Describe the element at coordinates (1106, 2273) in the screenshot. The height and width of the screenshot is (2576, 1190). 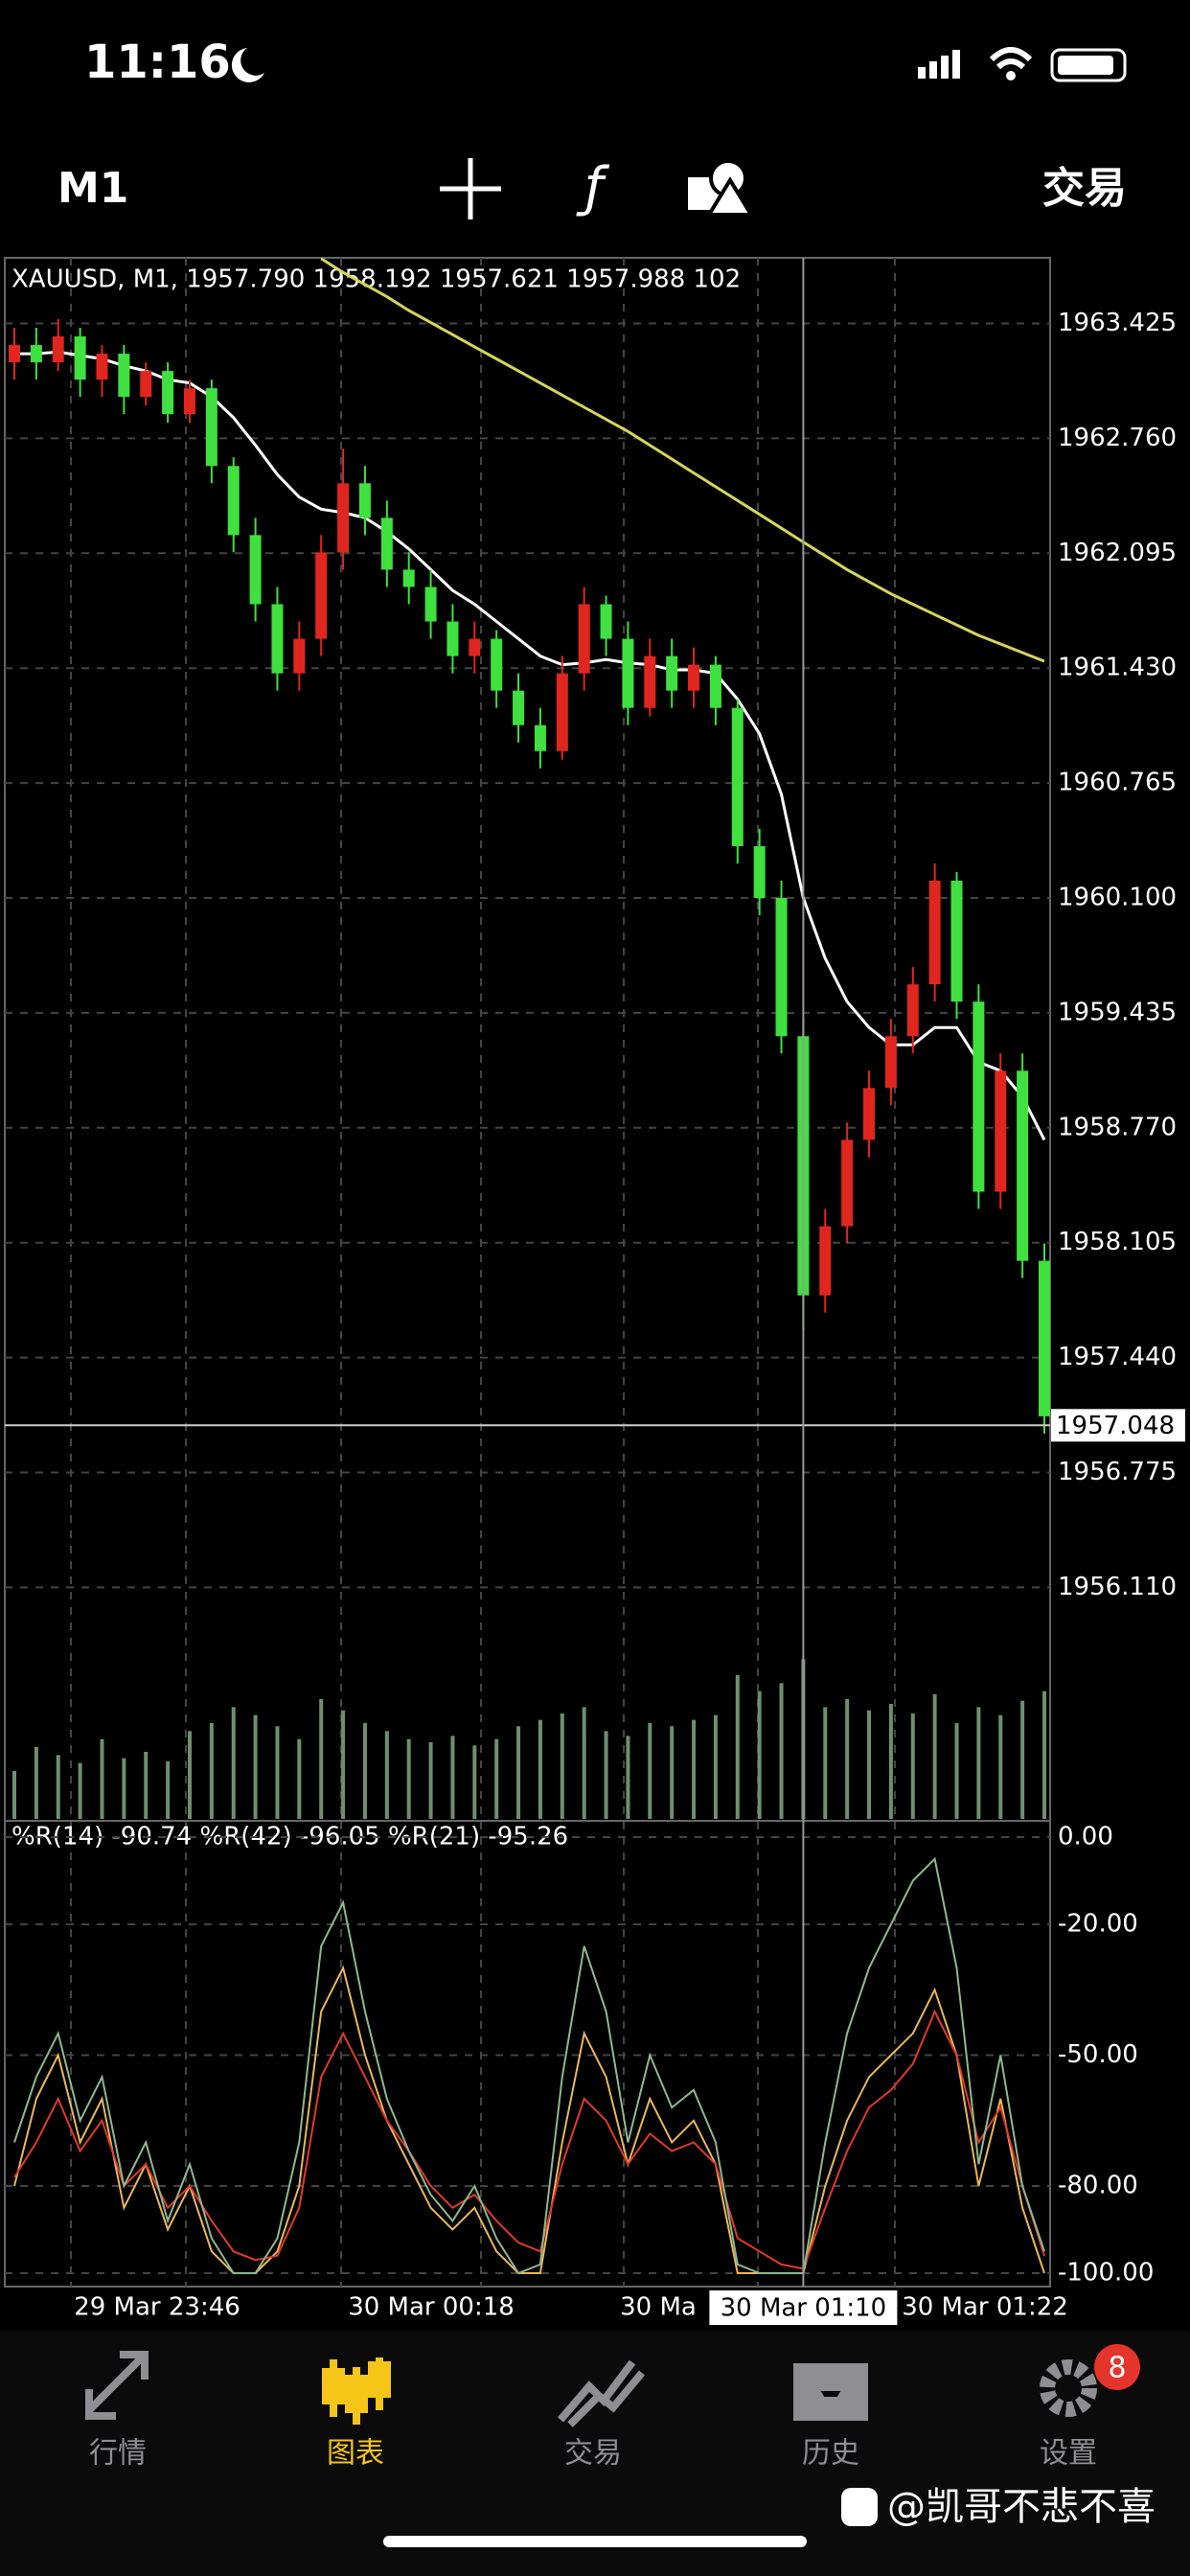
I see `wpr-tick-label: -100.00` at that location.